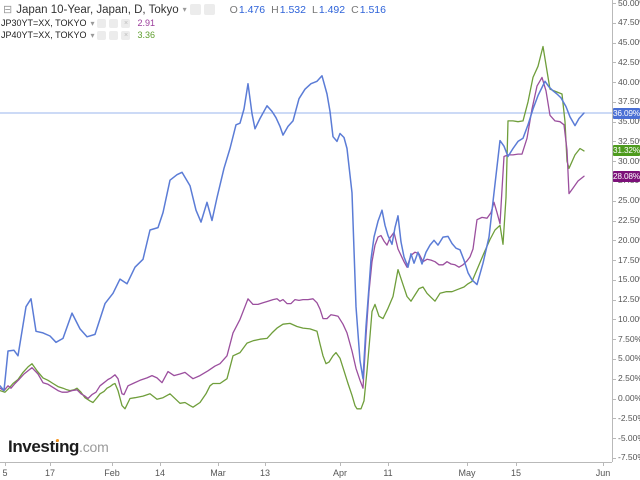  Describe the element at coordinates (97, 9) in the screenshot. I see `symbol-title: Japan 10-Year, Japan, D, Tokyo` at that location.